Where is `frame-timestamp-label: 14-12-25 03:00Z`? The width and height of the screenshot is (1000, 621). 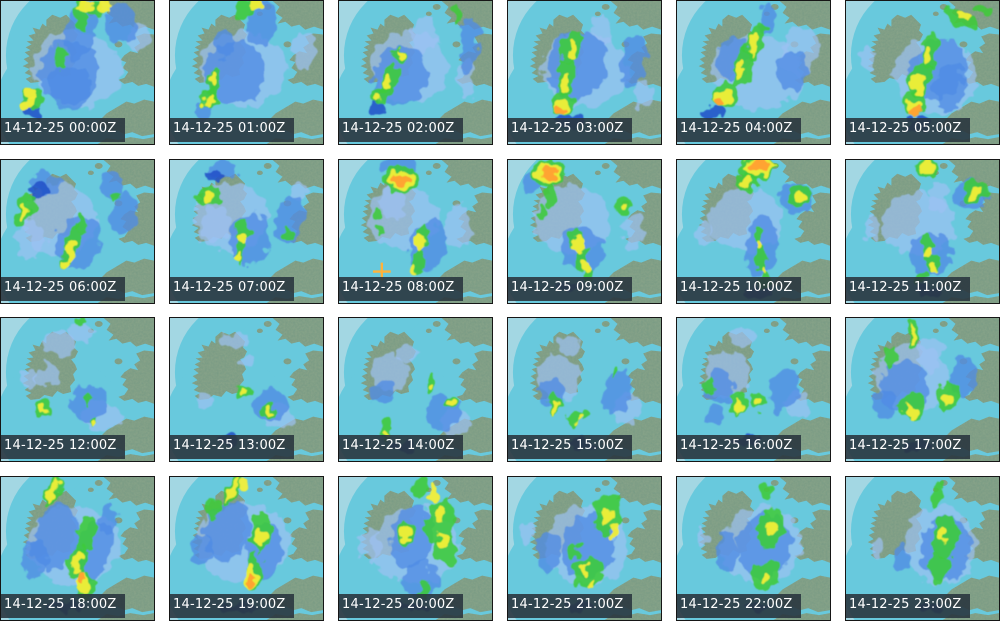
frame-timestamp-label: 14-12-25 03:00Z is located at coordinates (570, 130).